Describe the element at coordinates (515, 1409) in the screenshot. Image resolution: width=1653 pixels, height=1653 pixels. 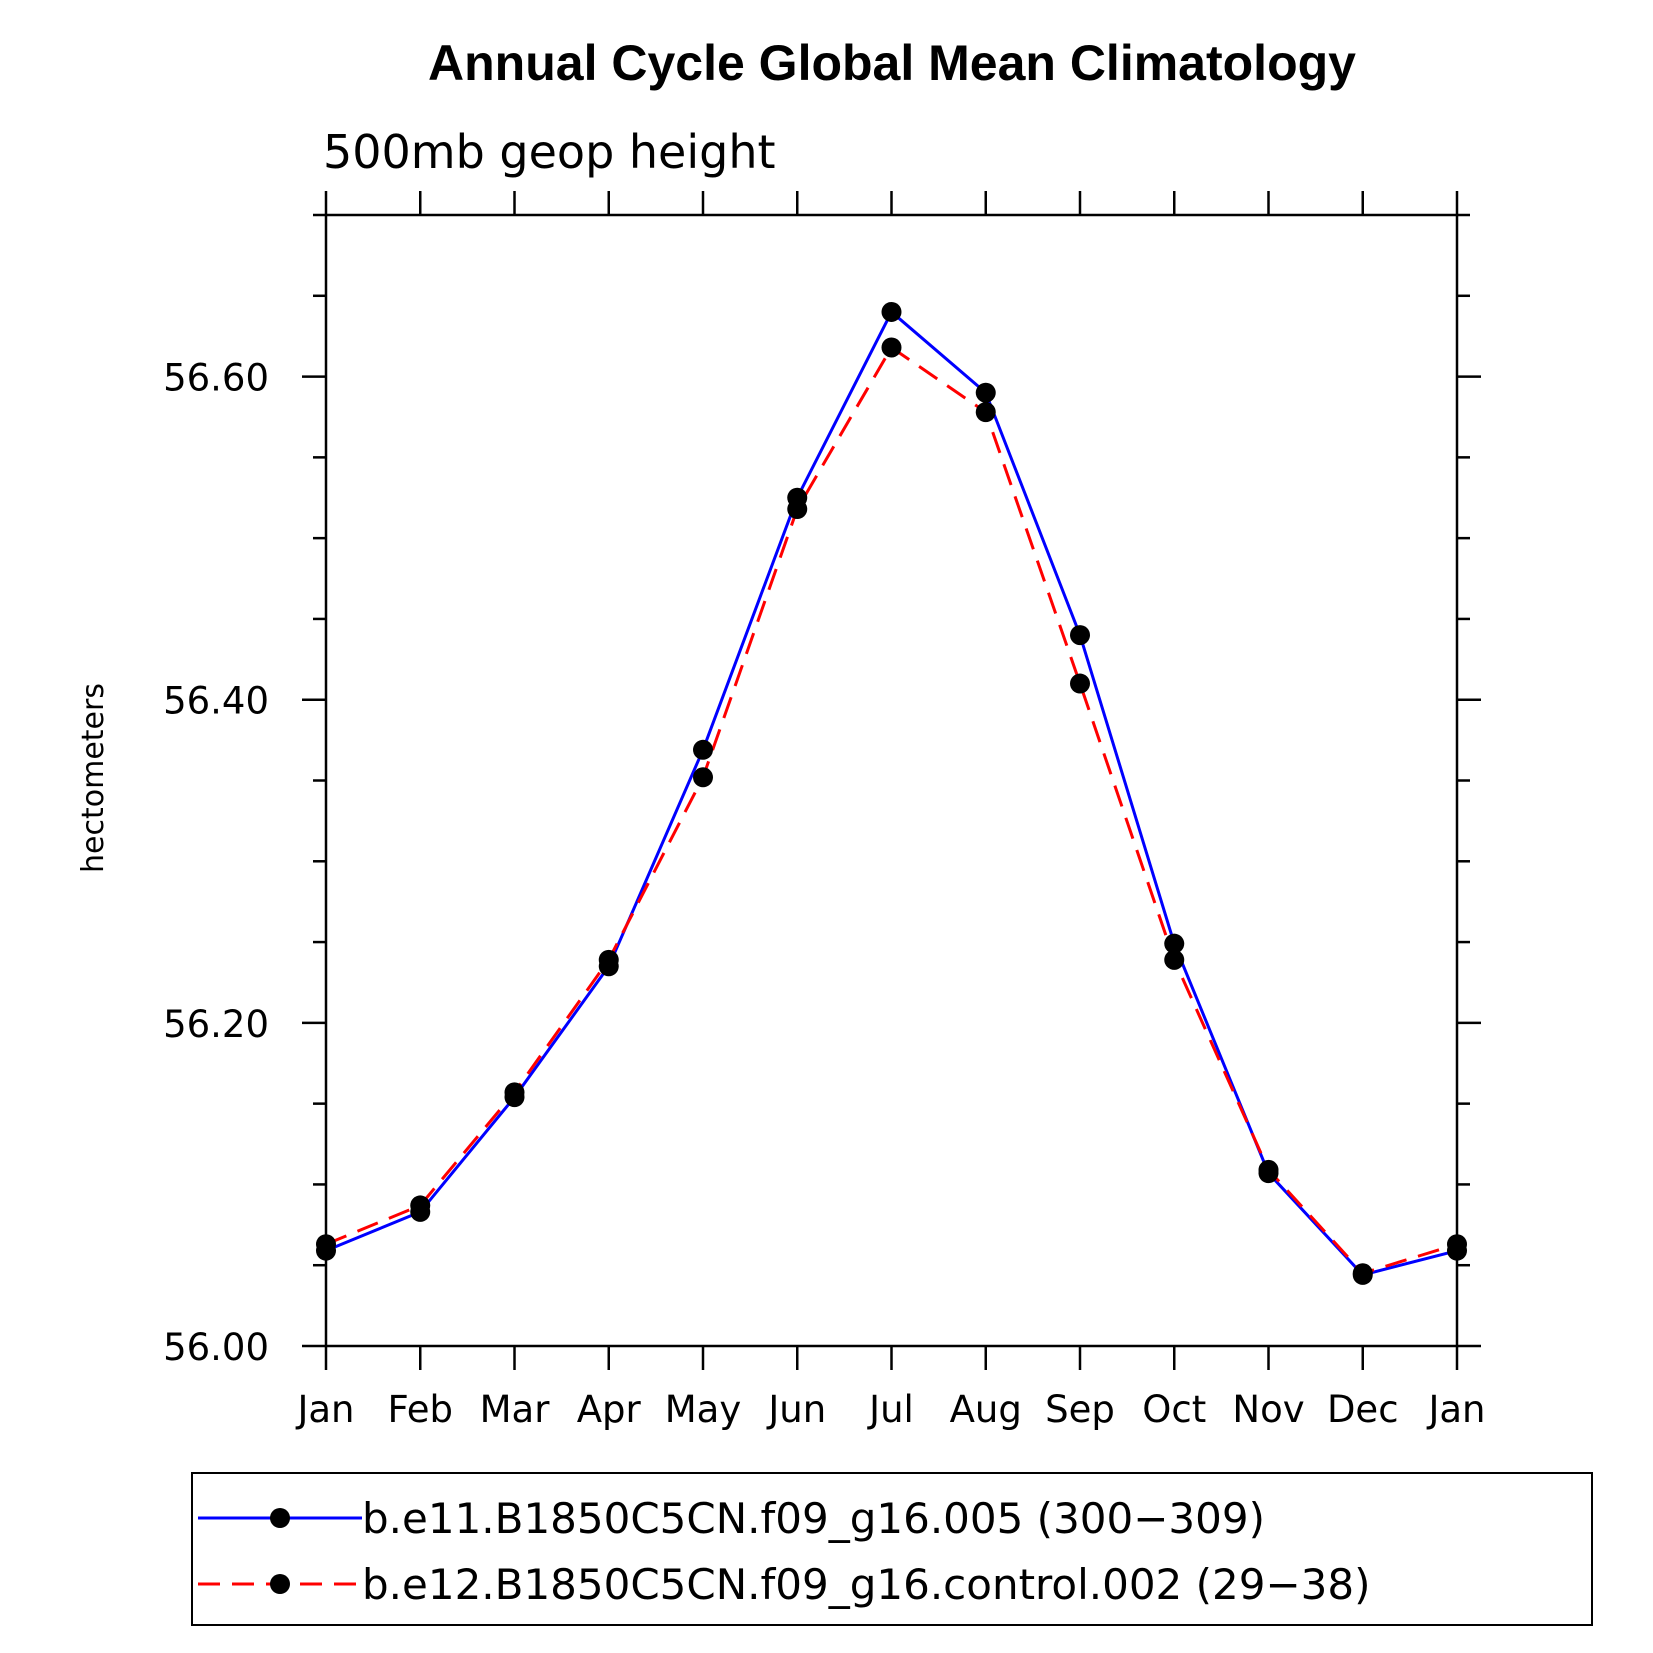
I see `x-tick-label: Mar` at that location.